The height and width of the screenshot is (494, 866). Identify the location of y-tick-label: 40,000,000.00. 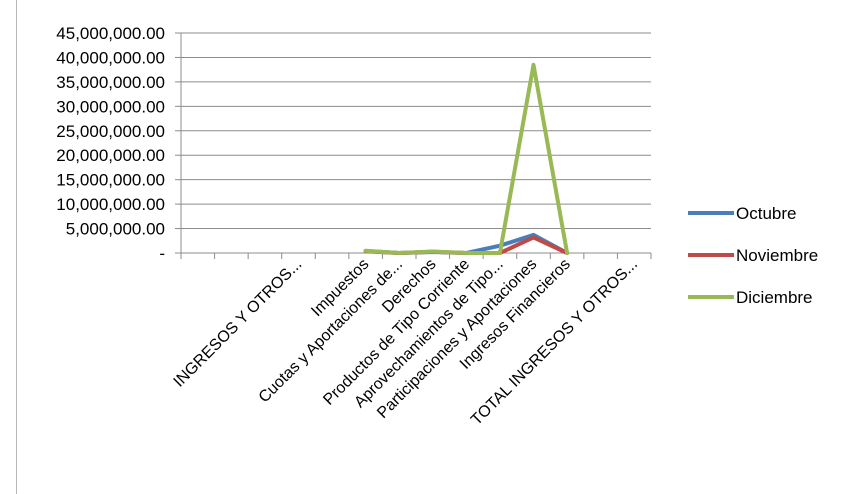
(110, 57).